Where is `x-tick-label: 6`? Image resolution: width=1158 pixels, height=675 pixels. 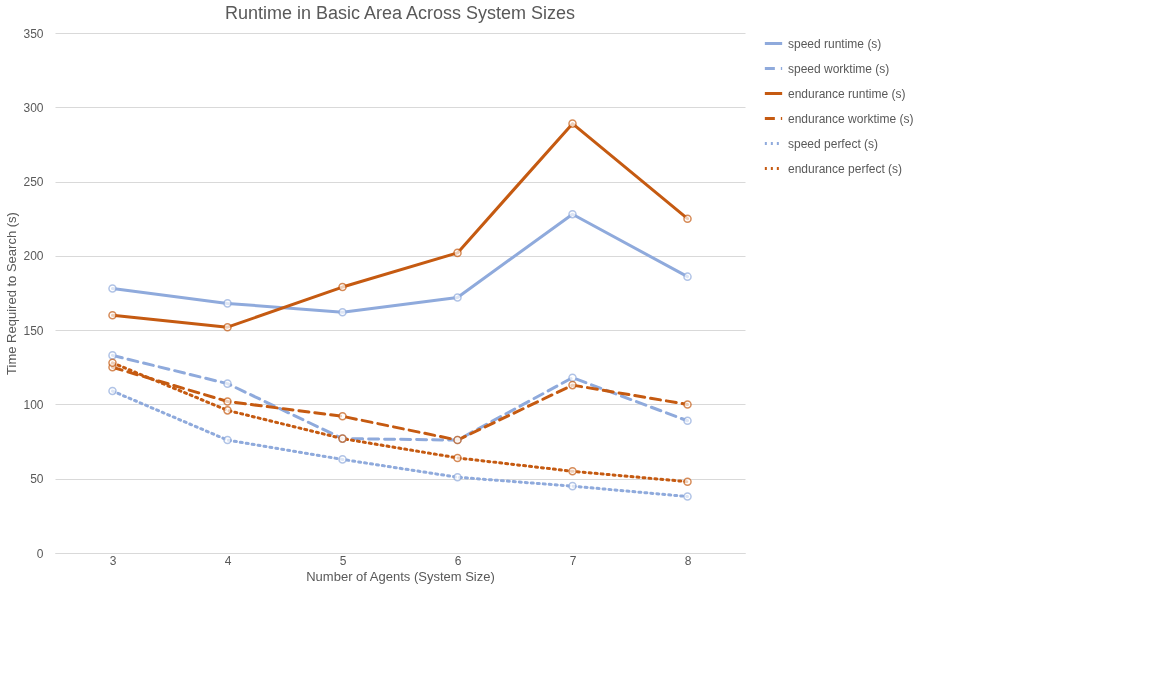
x-tick-label: 6 is located at coordinates (458, 560).